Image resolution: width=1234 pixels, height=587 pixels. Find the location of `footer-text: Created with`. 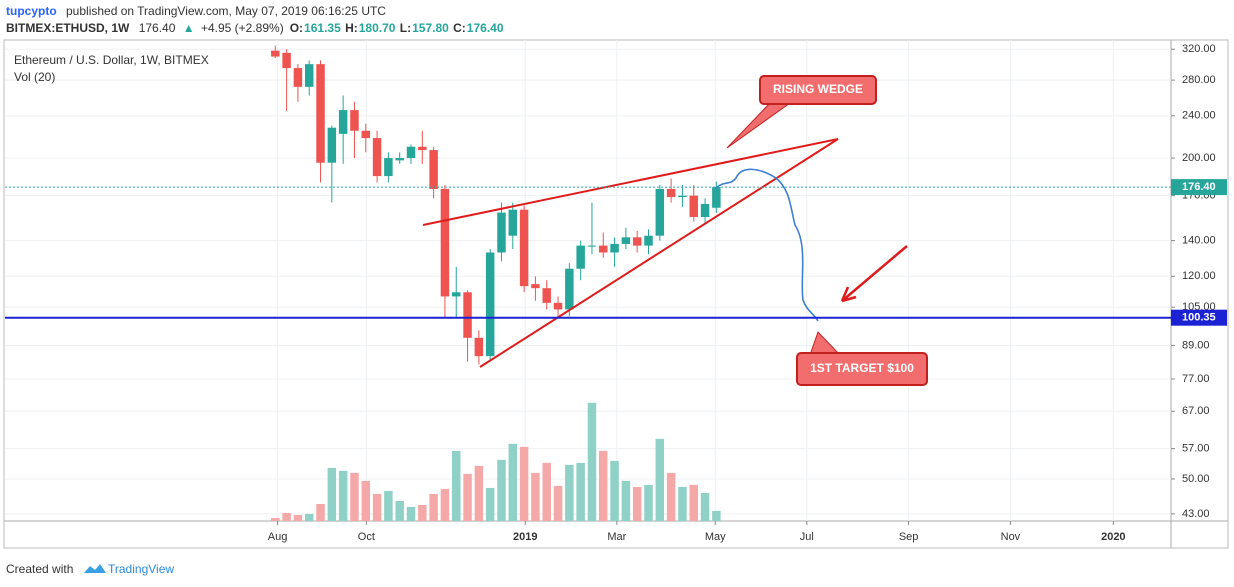

footer-text: Created with is located at coordinates (39, 569).